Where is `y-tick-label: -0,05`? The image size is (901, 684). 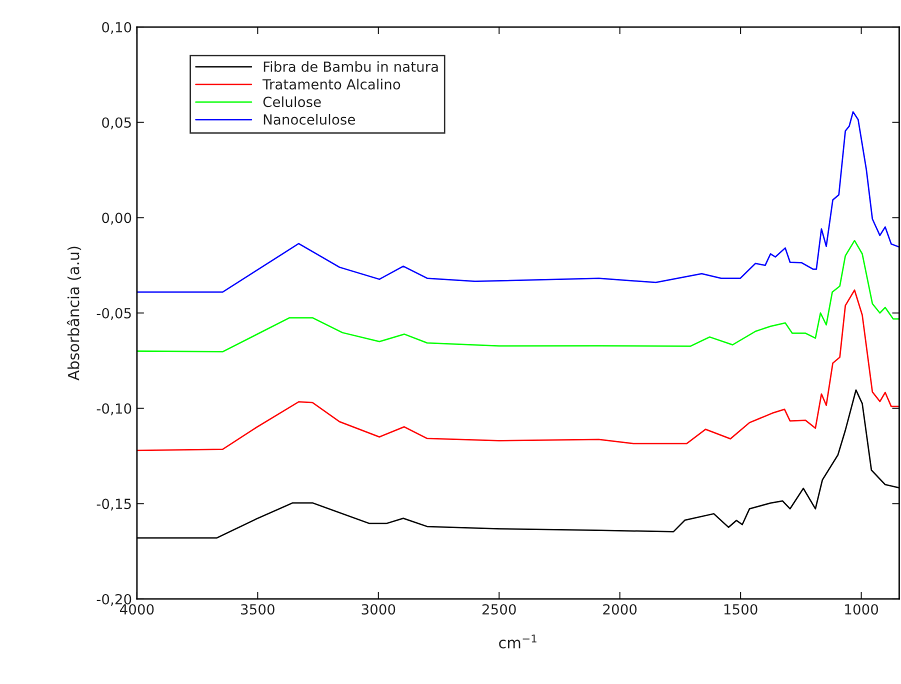
y-tick-label: -0,05 is located at coordinates (113, 314).